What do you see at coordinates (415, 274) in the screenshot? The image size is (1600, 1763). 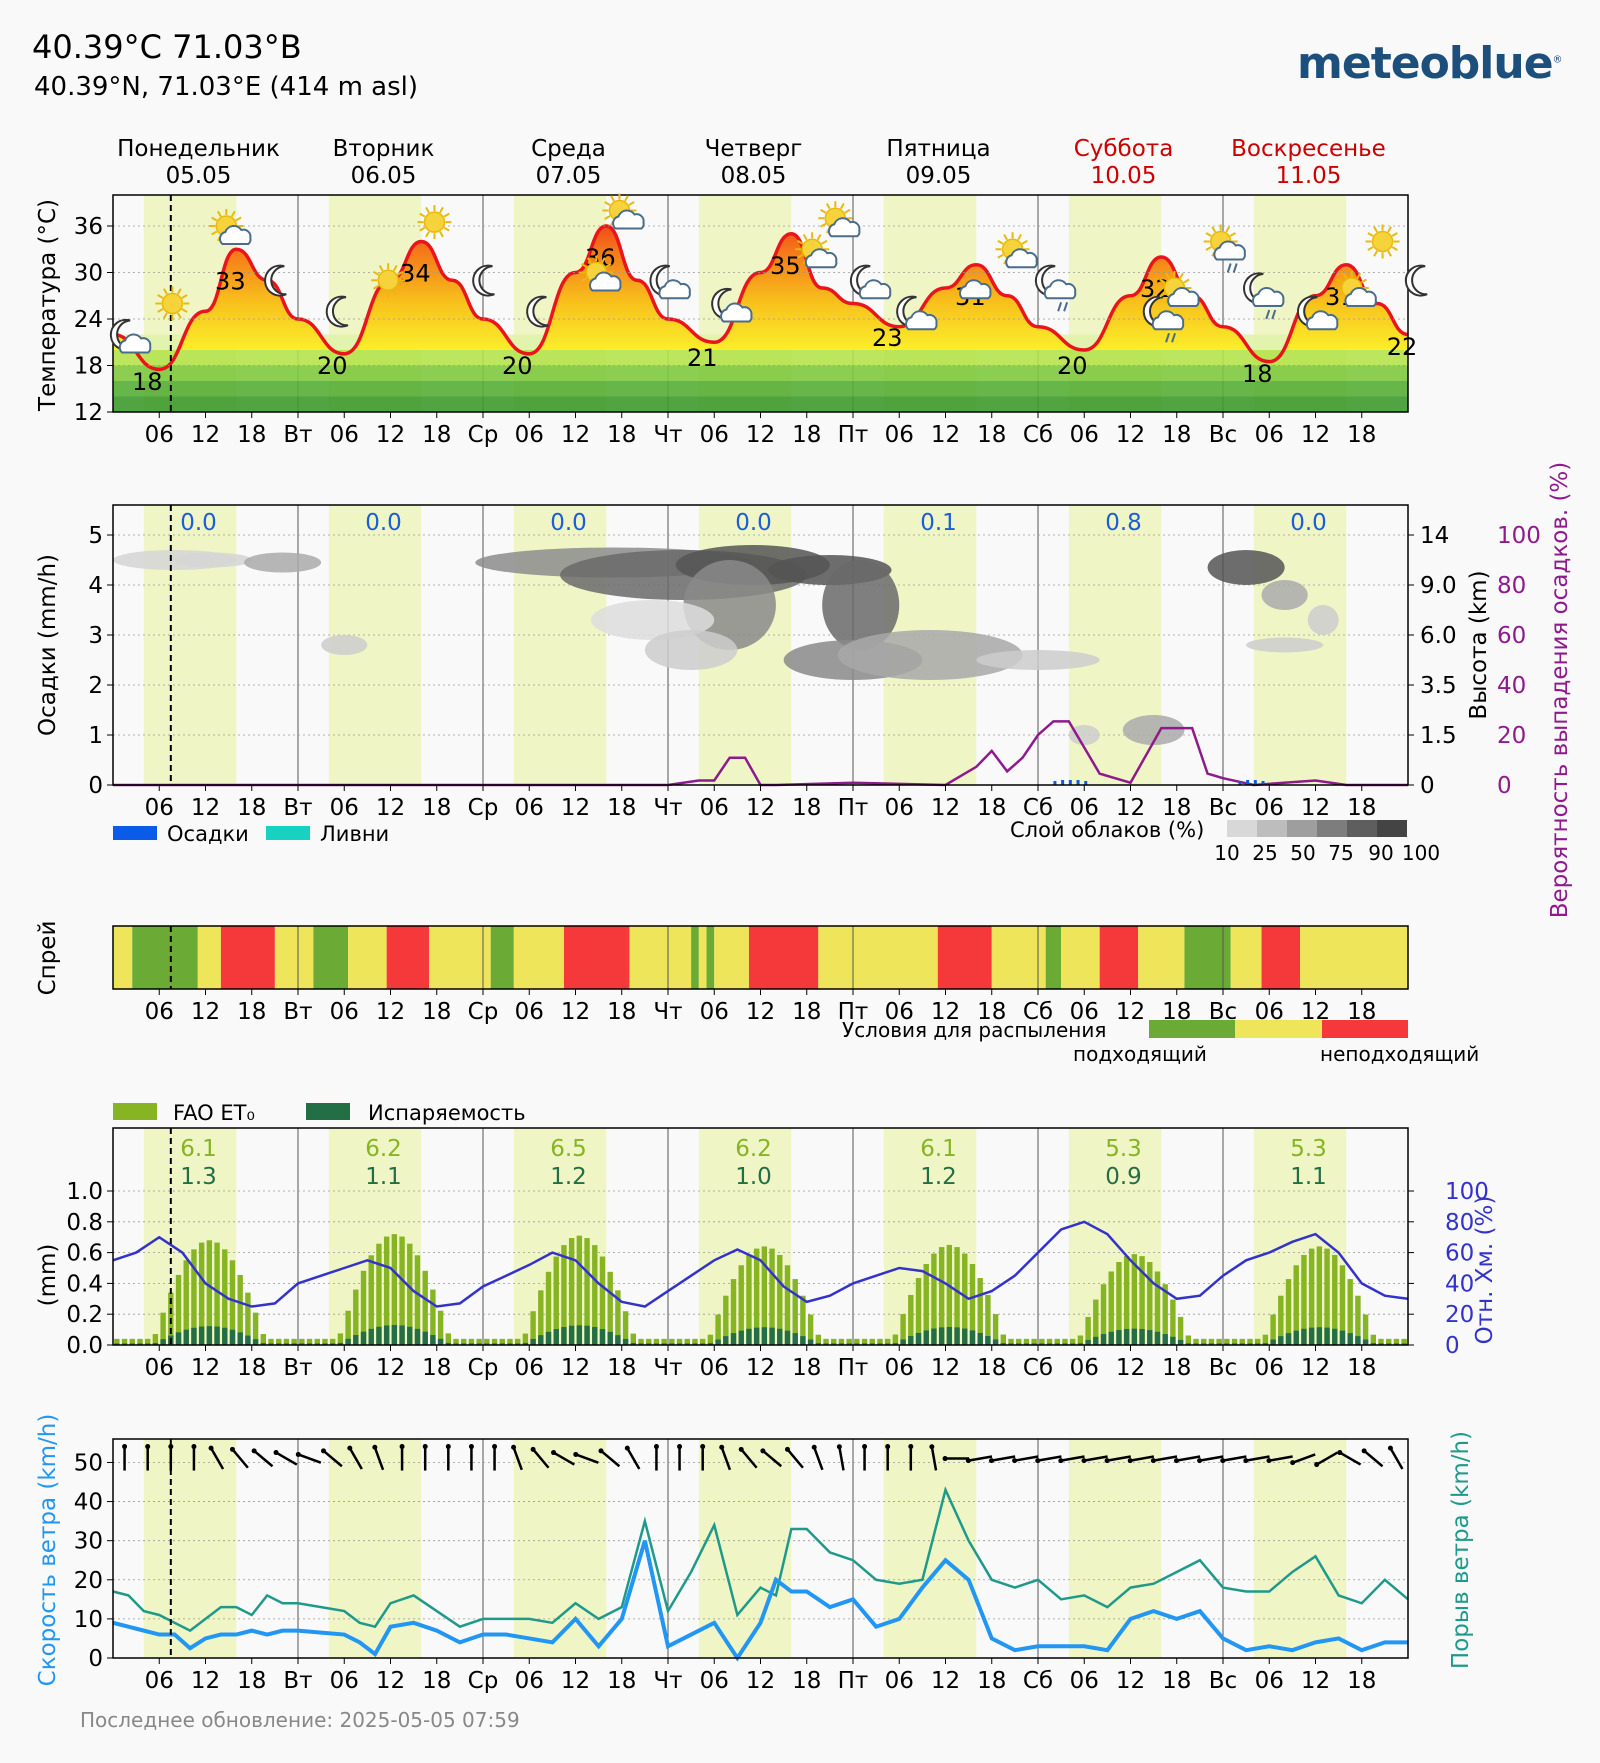 I see `temperature-max-label: 34` at bounding box center [415, 274].